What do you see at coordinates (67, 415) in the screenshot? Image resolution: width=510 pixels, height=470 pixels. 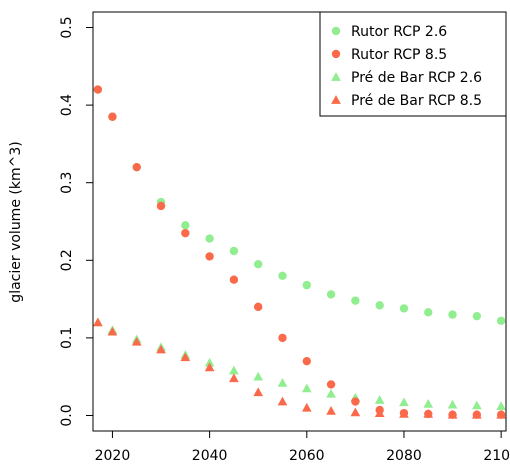 I see `y-tick-label: 0.0` at bounding box center [67, 415].